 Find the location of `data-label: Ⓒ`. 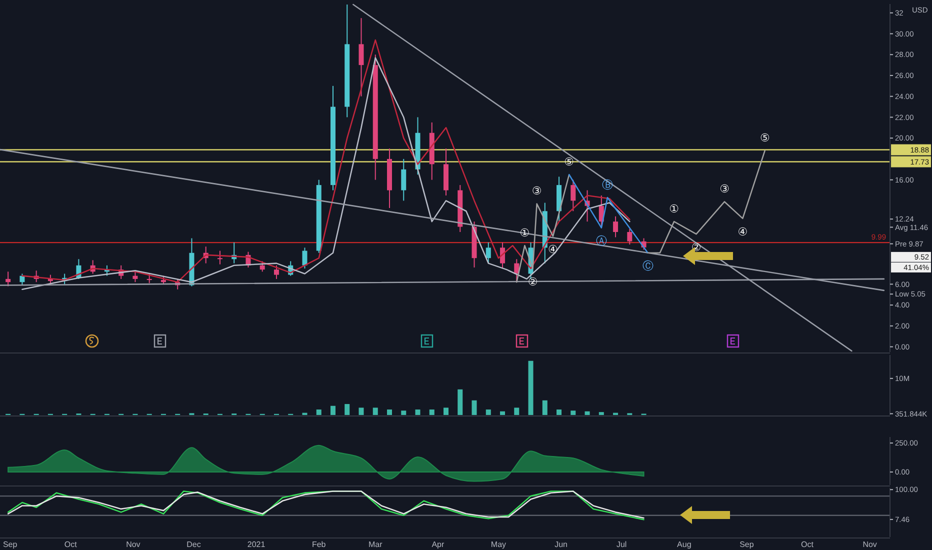

data-label: Ⓒ is located at coordinates (648, 266).